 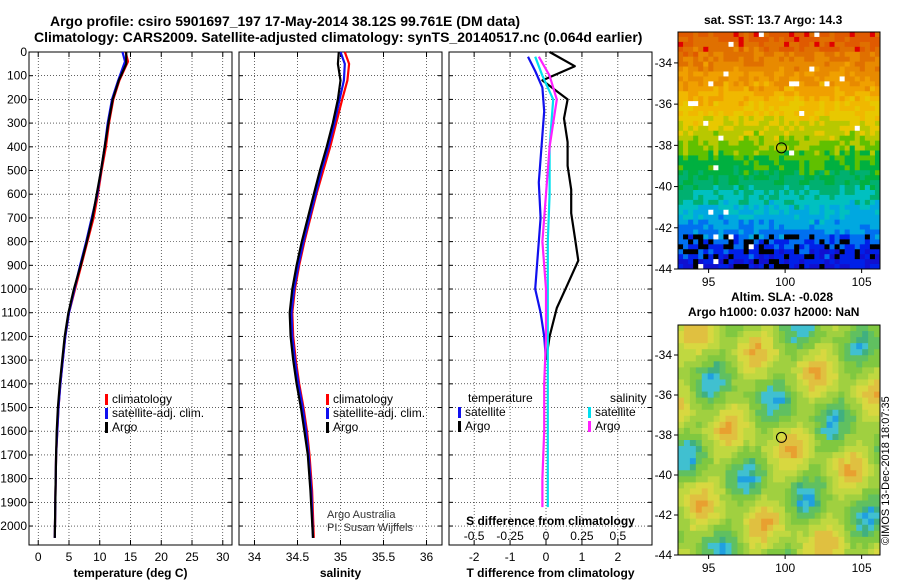 I want to click on y-tick-label: 900, so click(x=17, y=265).